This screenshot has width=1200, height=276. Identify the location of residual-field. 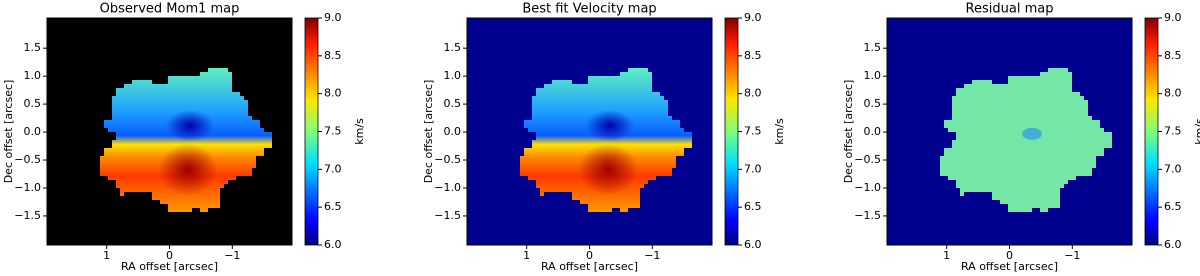
(1026, 140).